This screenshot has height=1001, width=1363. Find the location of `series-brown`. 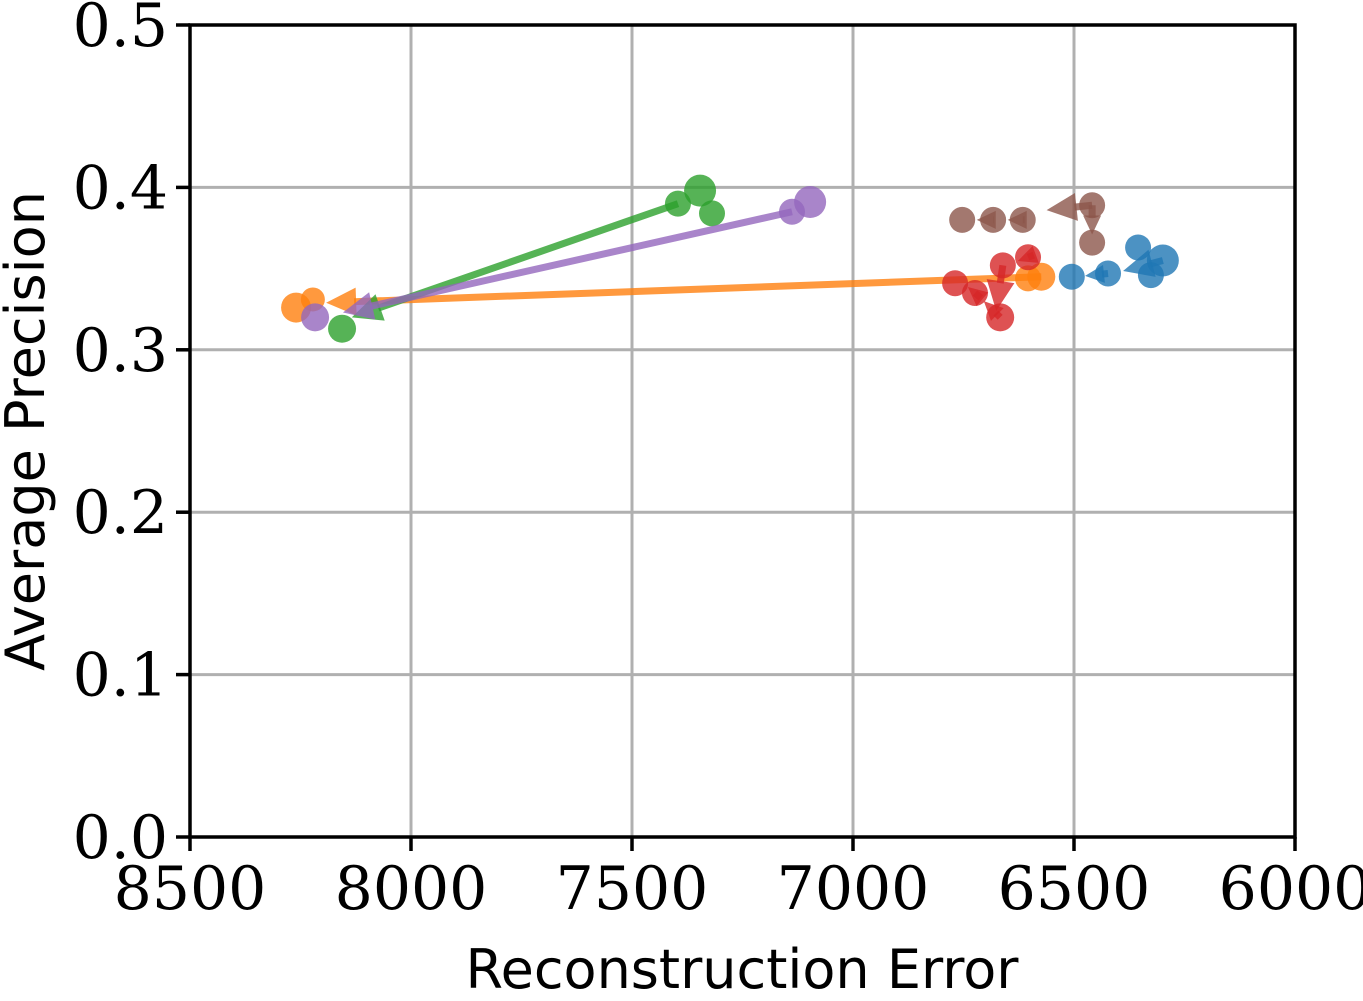

series-brown is located at coordinates (1027, 224).